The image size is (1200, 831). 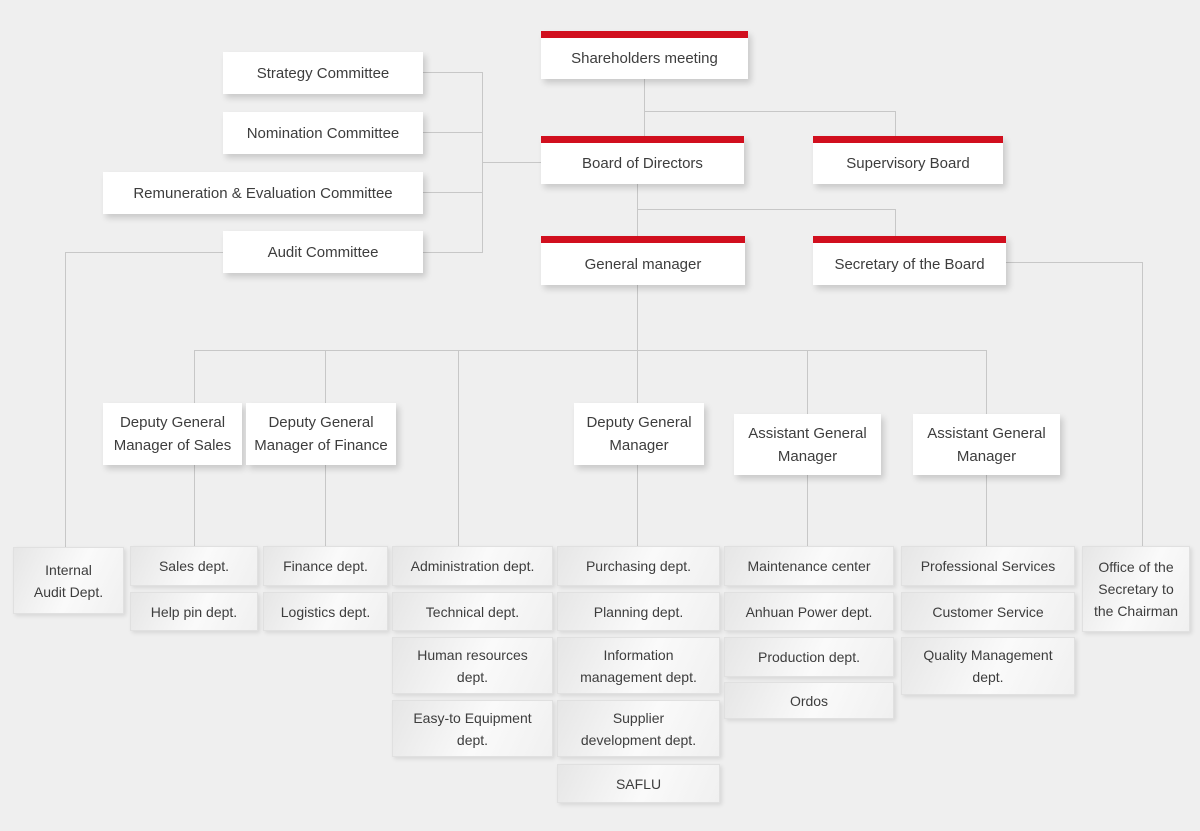 What do you see at coordinates (638, 728) in the screenshot?
I see `node-supplier-development-dept: Supplier development dept.` at bounding box center [638, 728].